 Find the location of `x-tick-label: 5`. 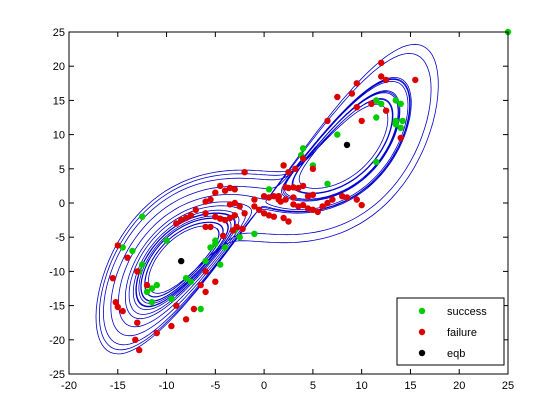

x-tick-label: 5 is located at coordinates (313, 386).